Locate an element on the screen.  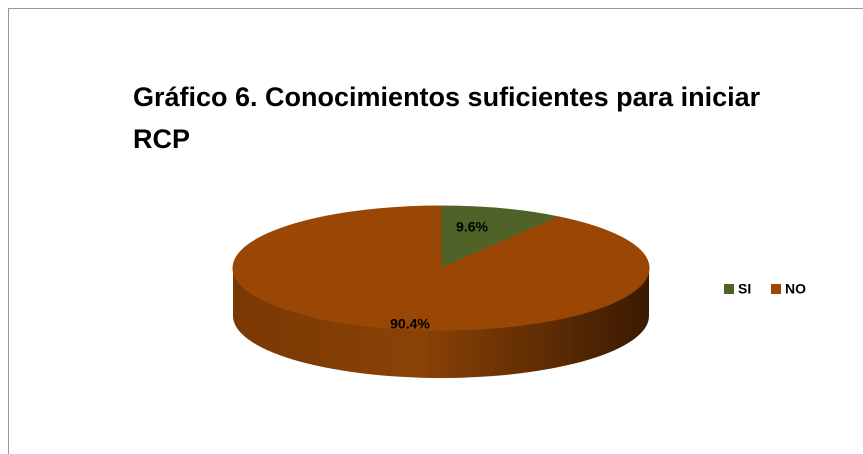
legend-label: SI is located at coordinates (744, 289).